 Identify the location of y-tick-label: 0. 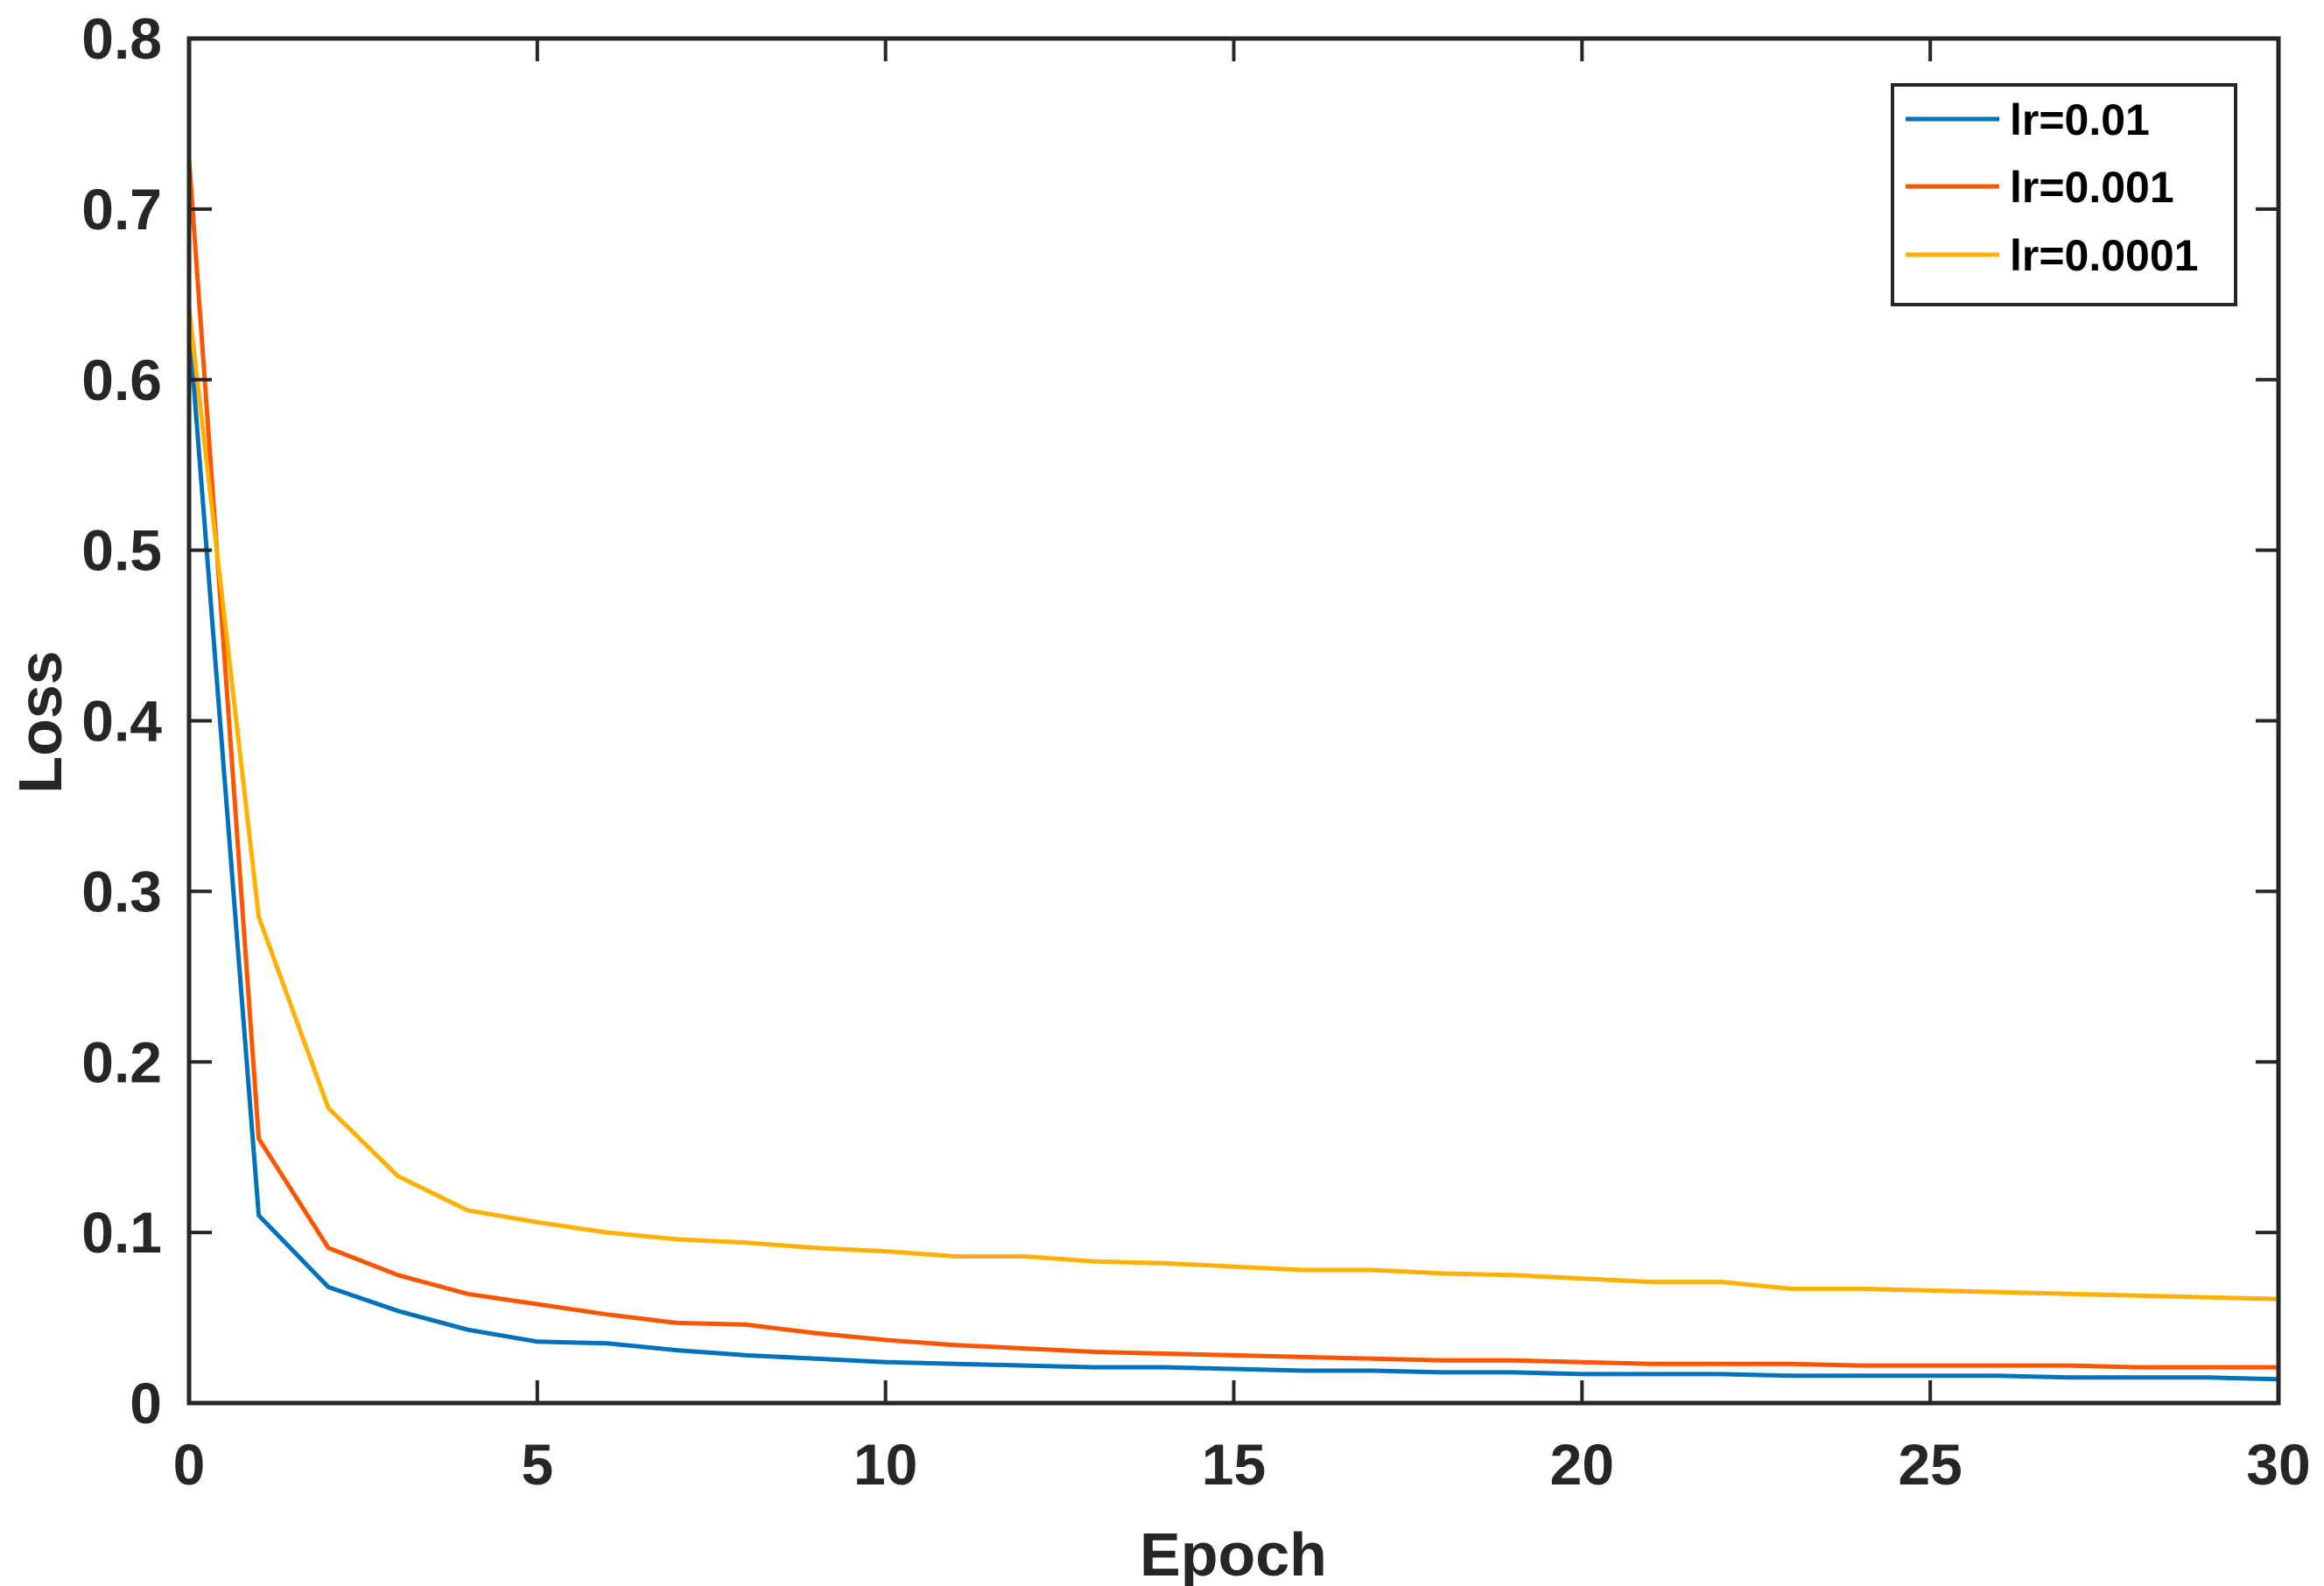
(146, 1403).